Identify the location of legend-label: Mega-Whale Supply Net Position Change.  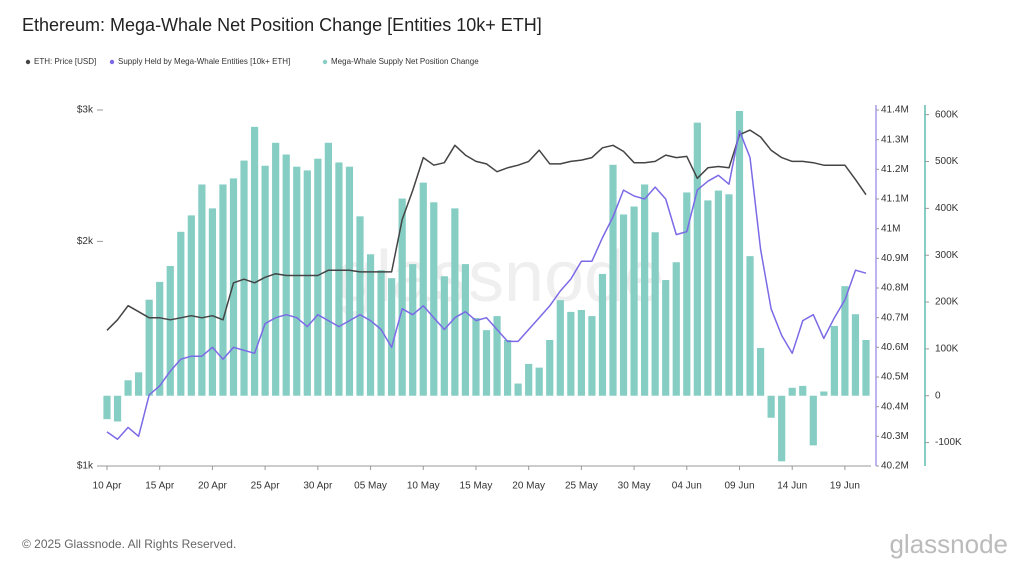
(405, 61).